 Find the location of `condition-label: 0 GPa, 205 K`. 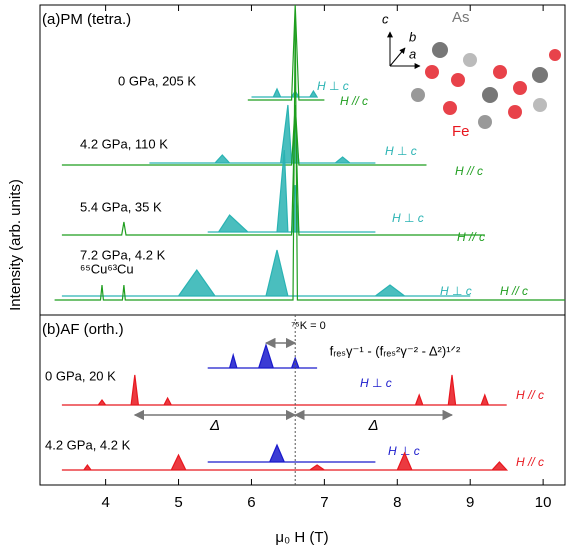

condition-label: 0 GPa, 205 K is located at coordinates (157, 80).